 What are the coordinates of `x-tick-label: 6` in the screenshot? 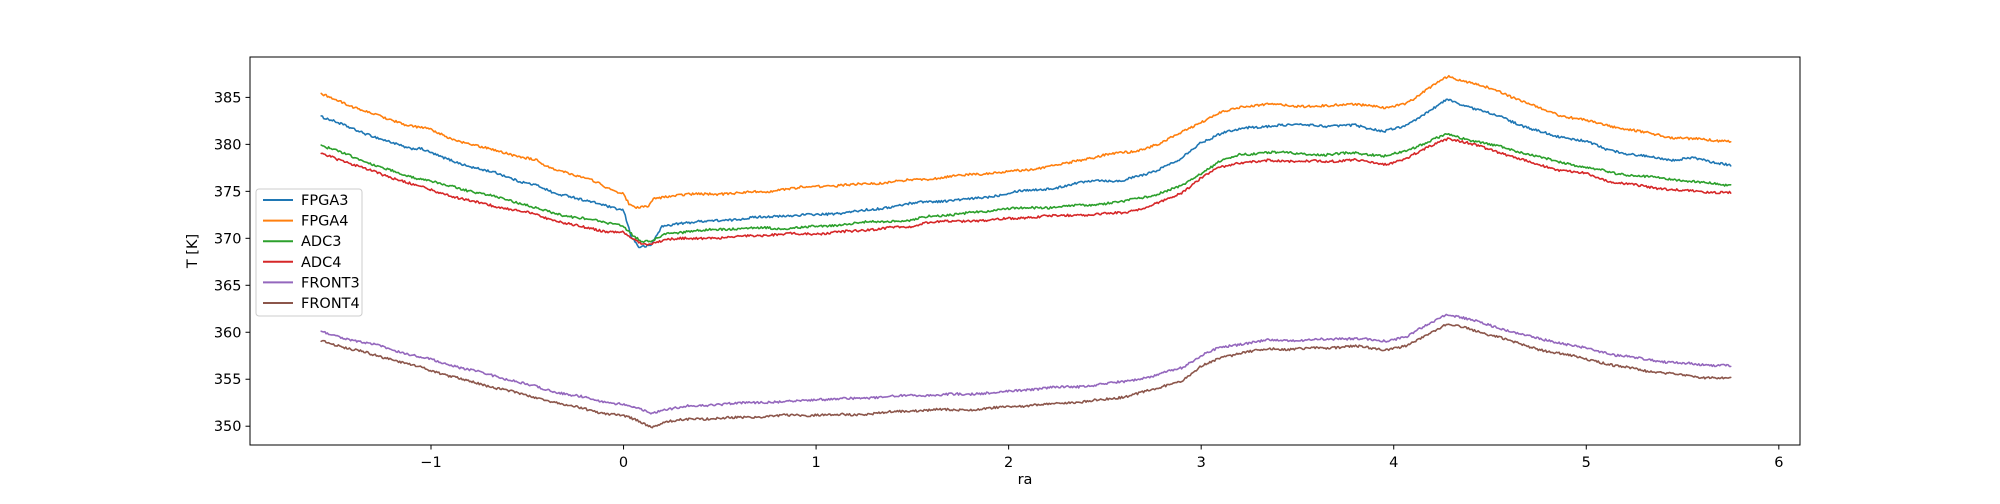 It's located at (1778, 463).